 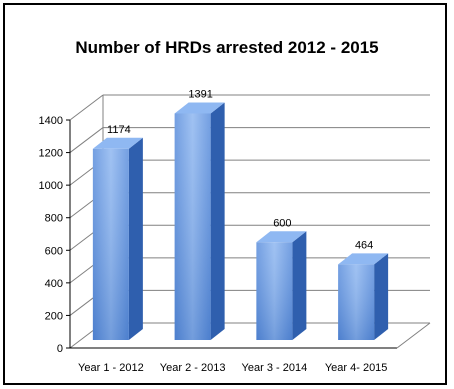 I want to click on x-tick-label: Year 3 - 2014, so click(x=275, y=368).